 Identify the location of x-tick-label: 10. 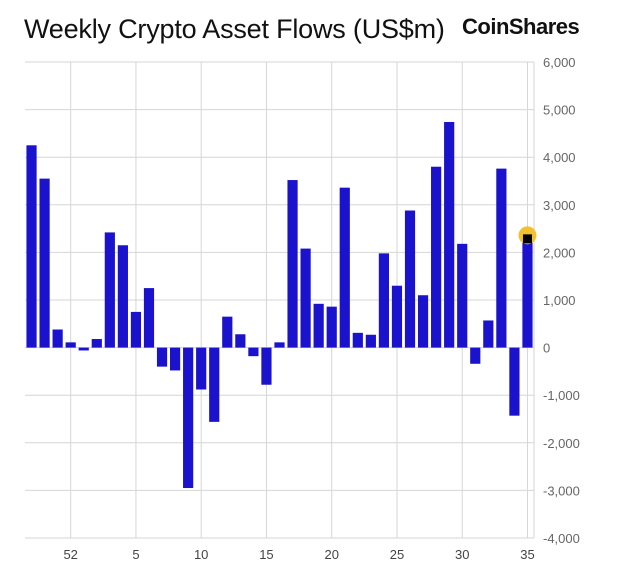
(201, 554).